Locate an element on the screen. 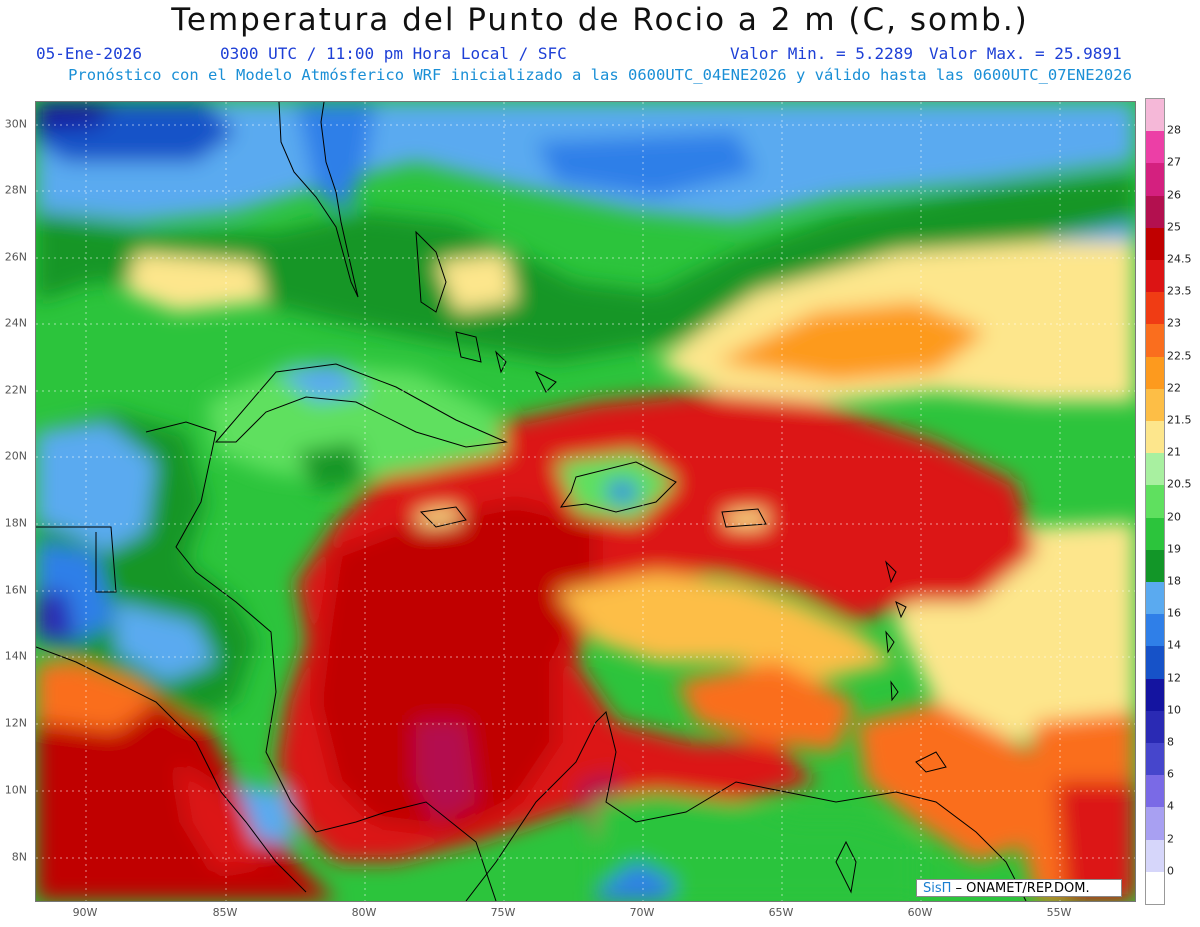  color-scale-label: 16 is located at coordinates (1174, 613).